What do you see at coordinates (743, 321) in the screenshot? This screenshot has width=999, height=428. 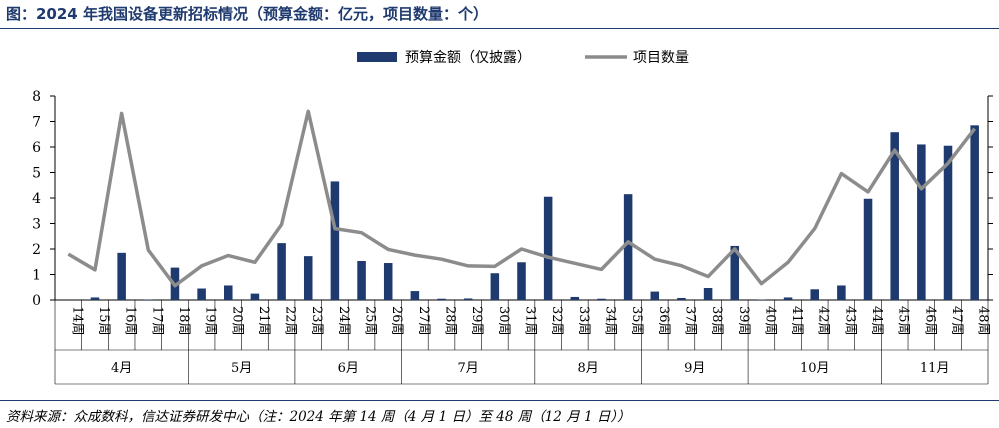 I see `x-tick-label: 39周` at bounding box center [743, 321].